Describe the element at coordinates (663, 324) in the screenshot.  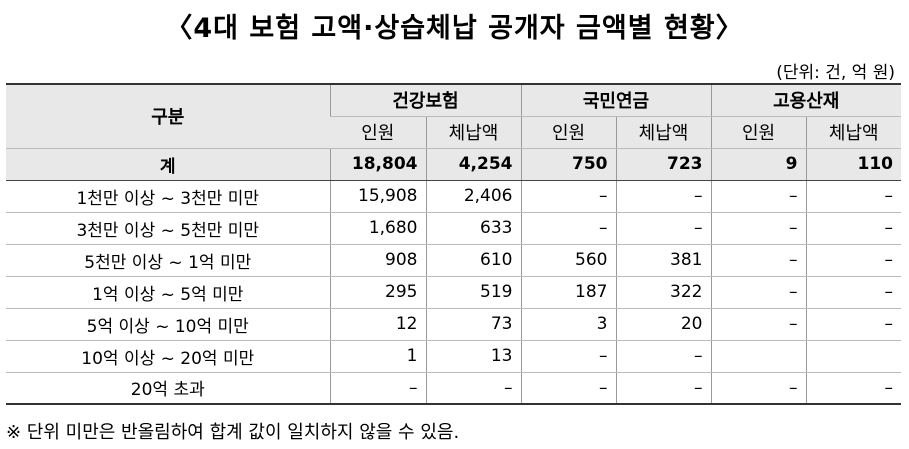
I see `cell: 20` at that location.